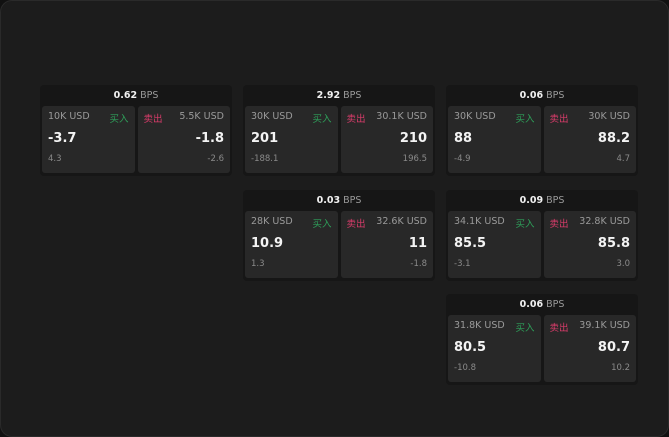 Image resolution: width=669 pixels, height=437 pixels. Describe the element at coordinates (463, 138) in the screenshot. I see `bid-price: 88` at that location.